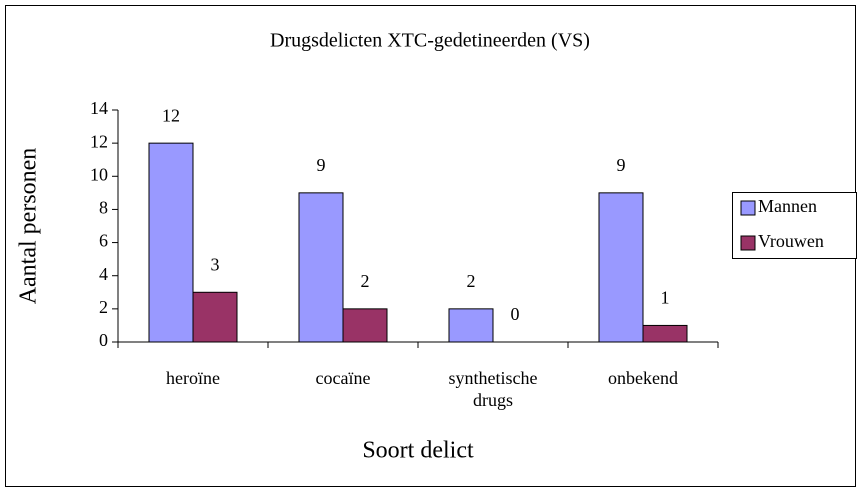 Image resolution: width=861 pixels, height=492 pixels. Describe the element at coordinates (99, 174) in the screenshot. I see `y-tick-label: 10` at that location.